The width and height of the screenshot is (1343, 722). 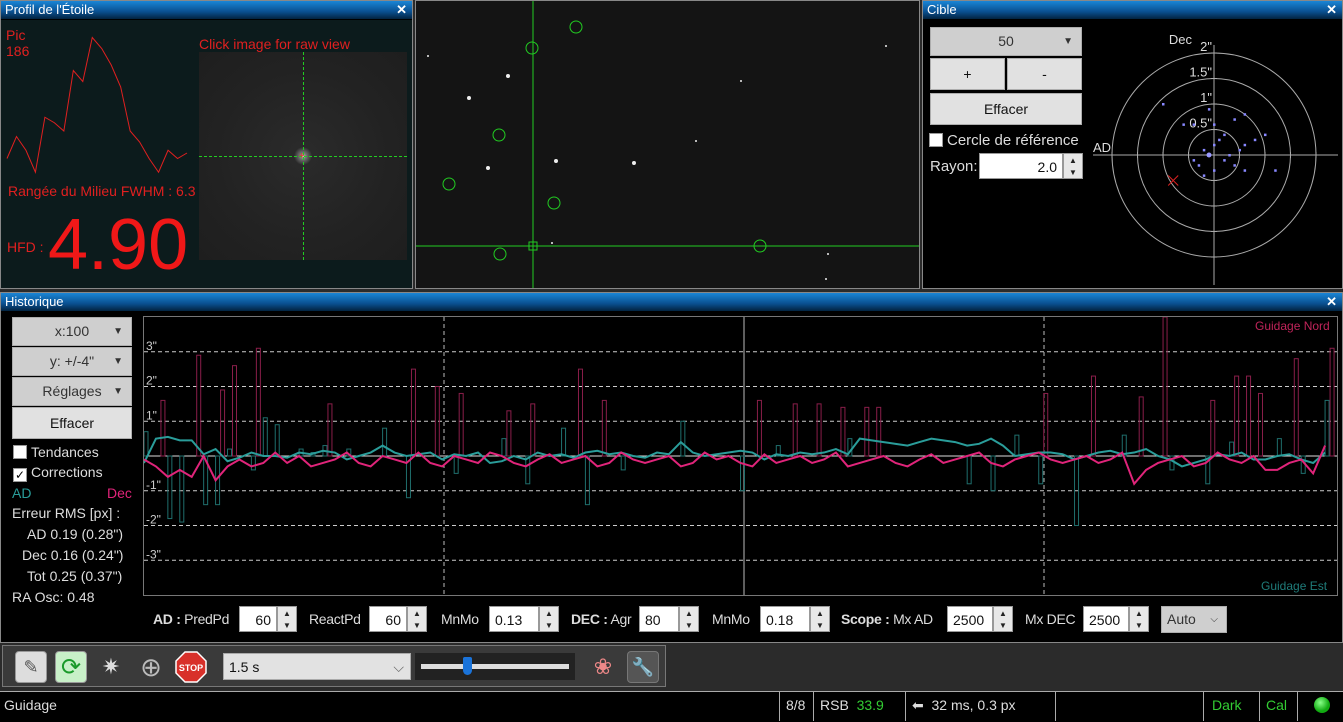 I want to click on ra-minmove-input: 0.13, so click(x=514, y=619).